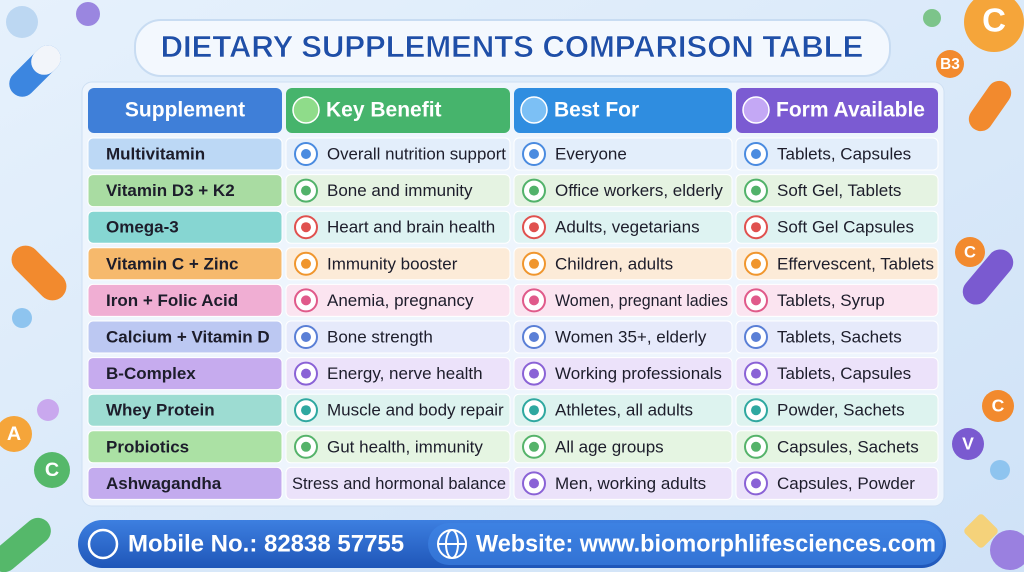 This screenshot has width=1024, height=572. Describe the element at coordinates (155, 153) in the screenshot. I see `cell-text: Multivitamin` at that location.